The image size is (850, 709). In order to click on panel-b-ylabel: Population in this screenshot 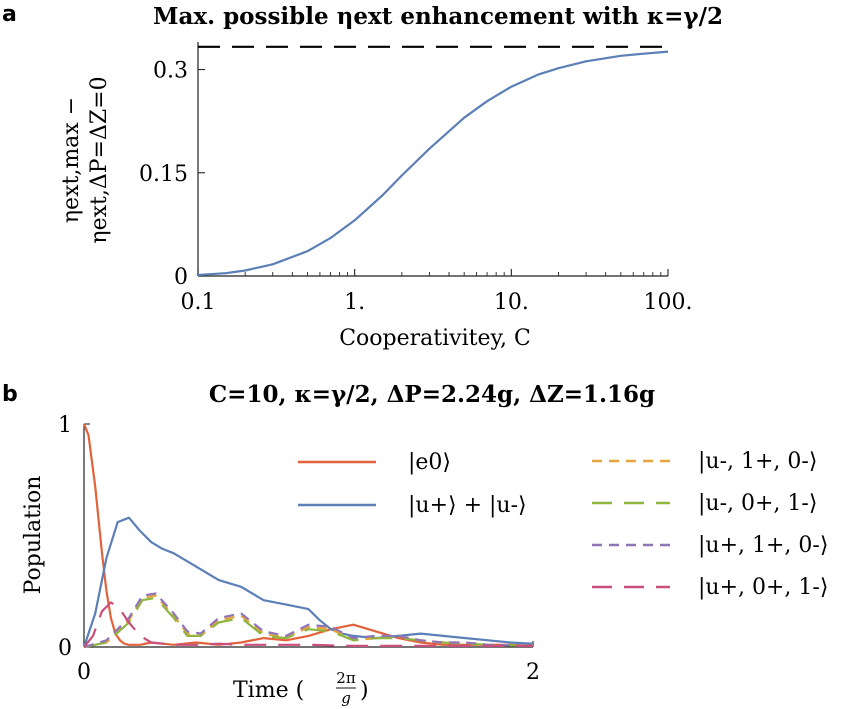, I will do `click(33, 535)`.